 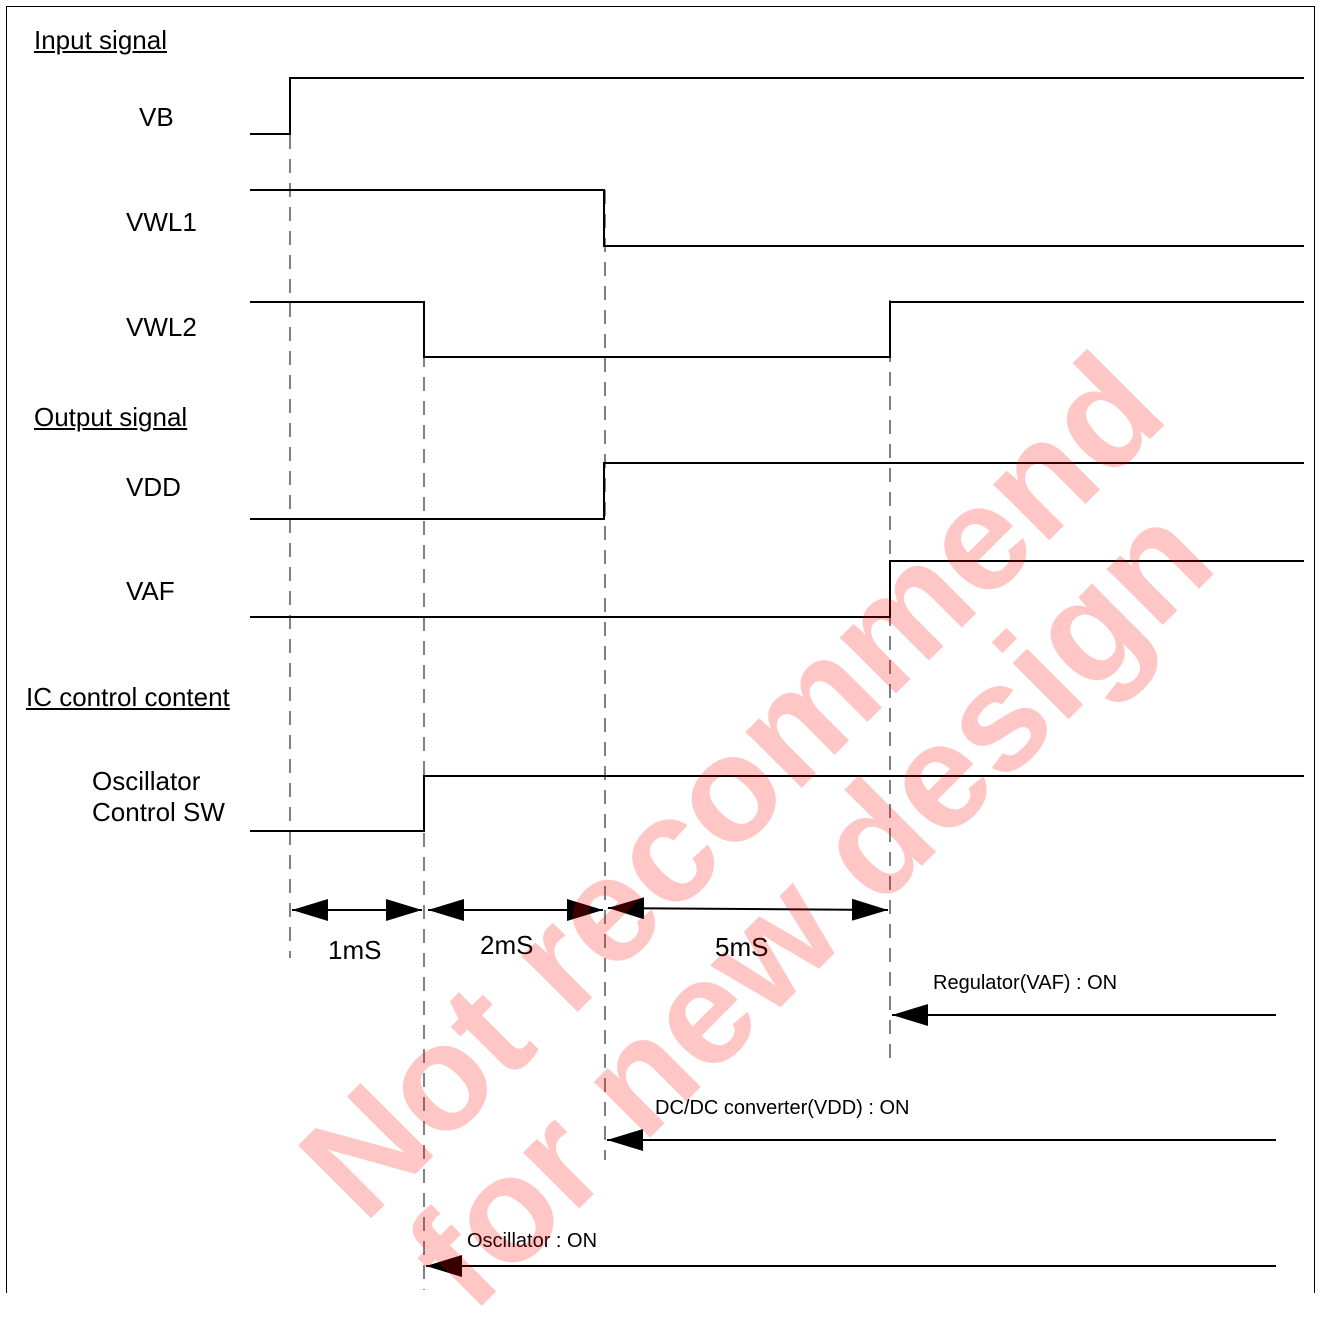 I want to click on waveform-vdd, so click(x=777, y=491).